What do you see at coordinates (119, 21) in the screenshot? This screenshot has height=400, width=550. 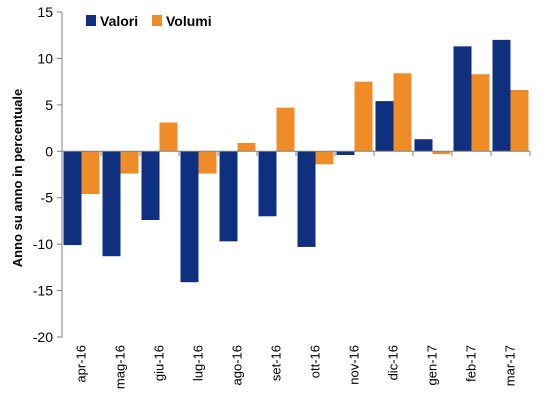 I see `legend-label-valori: Valori` at bounding box center [119, 21].